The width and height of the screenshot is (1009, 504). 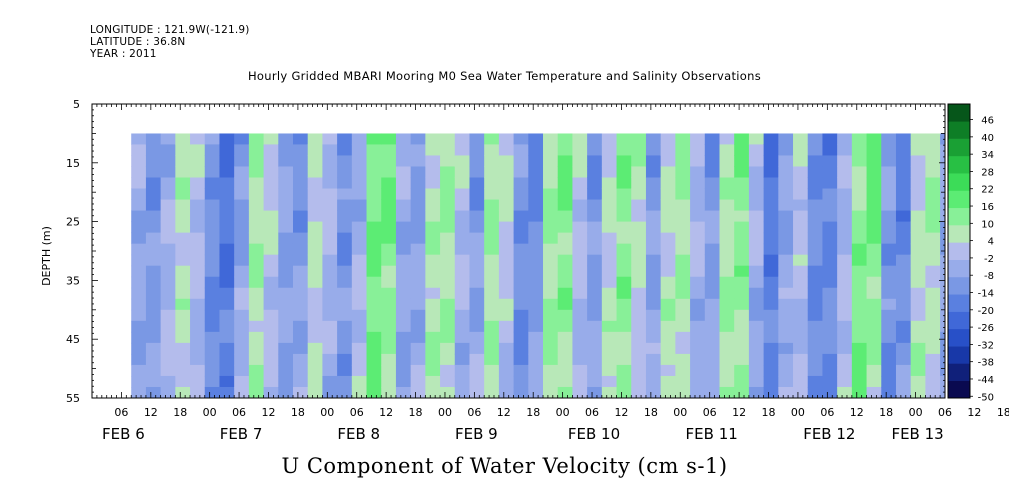 I want to click on colorbar-label: 40, so click(x=987, y=138).